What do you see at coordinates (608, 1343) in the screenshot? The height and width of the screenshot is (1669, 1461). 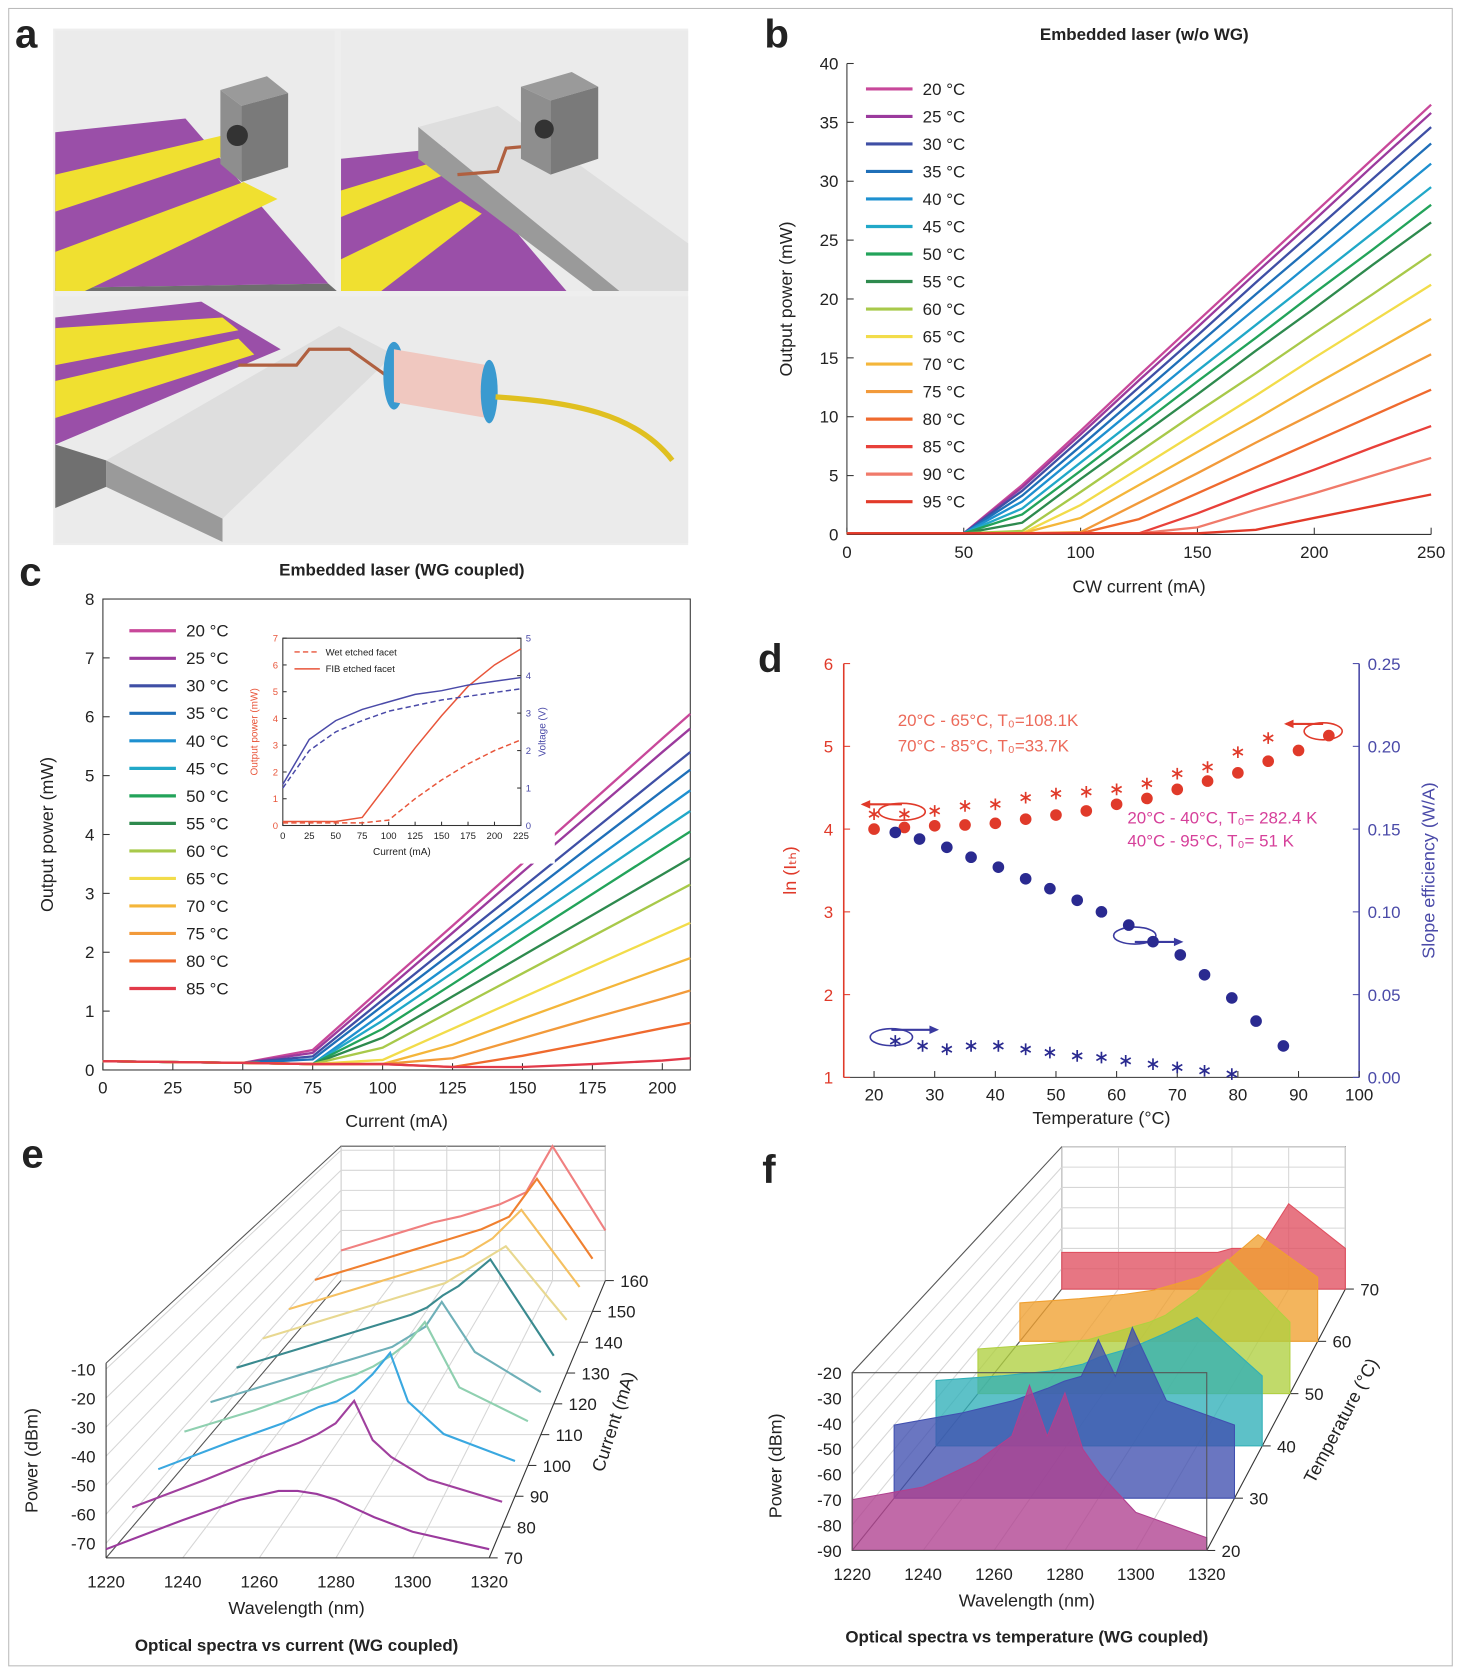 I see `z-tick-label: 140` at bounding box center [608, 1343].